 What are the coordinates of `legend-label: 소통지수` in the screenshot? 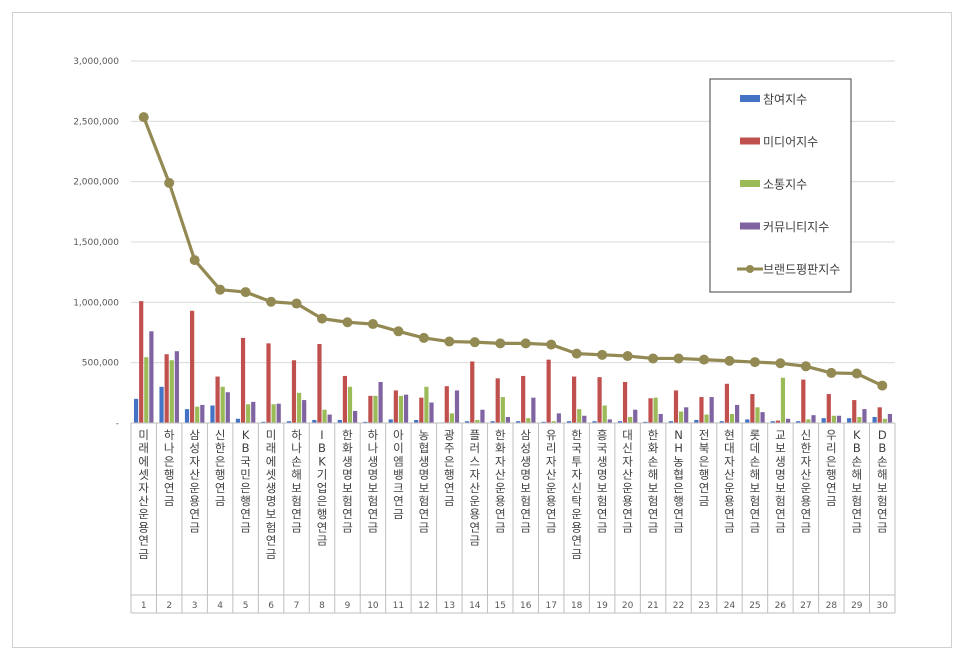 It's located at (785, 185).